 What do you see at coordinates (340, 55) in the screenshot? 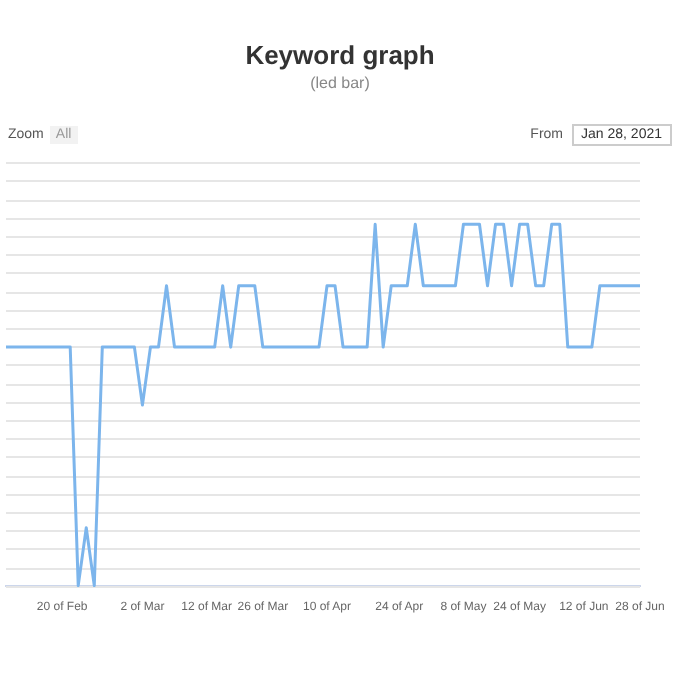
I see `chart-title: Keyword graph` at bounding box center [340, 55].